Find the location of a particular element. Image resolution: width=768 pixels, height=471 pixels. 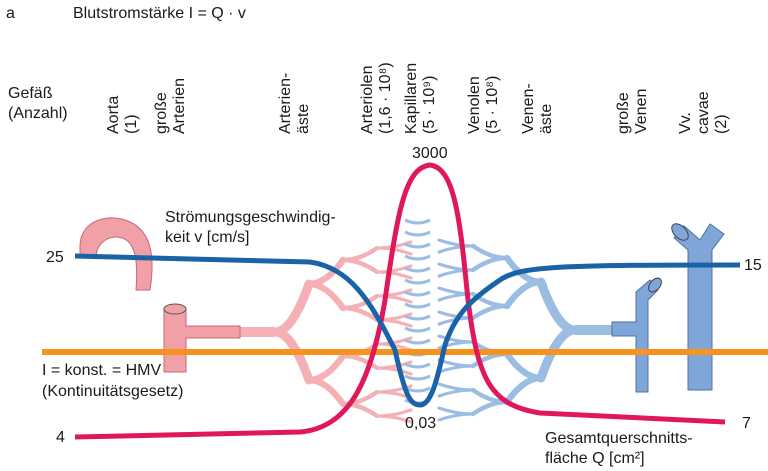

cross-section-label: Gesamtquerschnitts- is located at coordinates (619, 438).